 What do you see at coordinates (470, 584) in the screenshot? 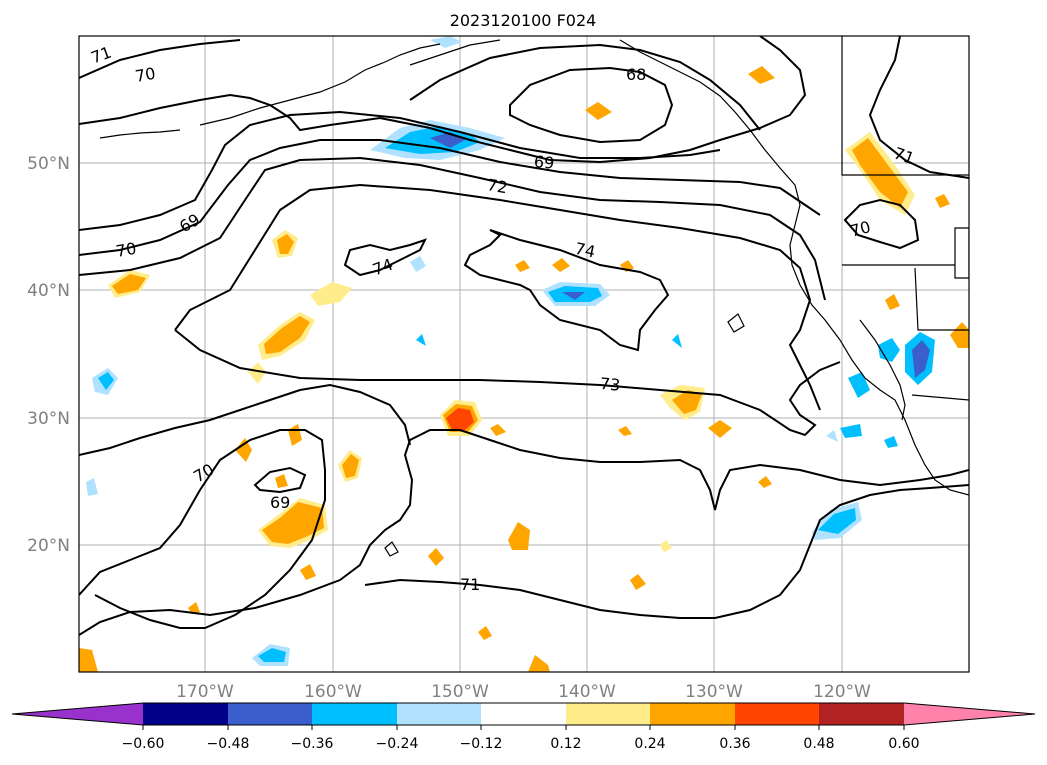
I see `contour-label: 71` at bounding box center [470, 584].